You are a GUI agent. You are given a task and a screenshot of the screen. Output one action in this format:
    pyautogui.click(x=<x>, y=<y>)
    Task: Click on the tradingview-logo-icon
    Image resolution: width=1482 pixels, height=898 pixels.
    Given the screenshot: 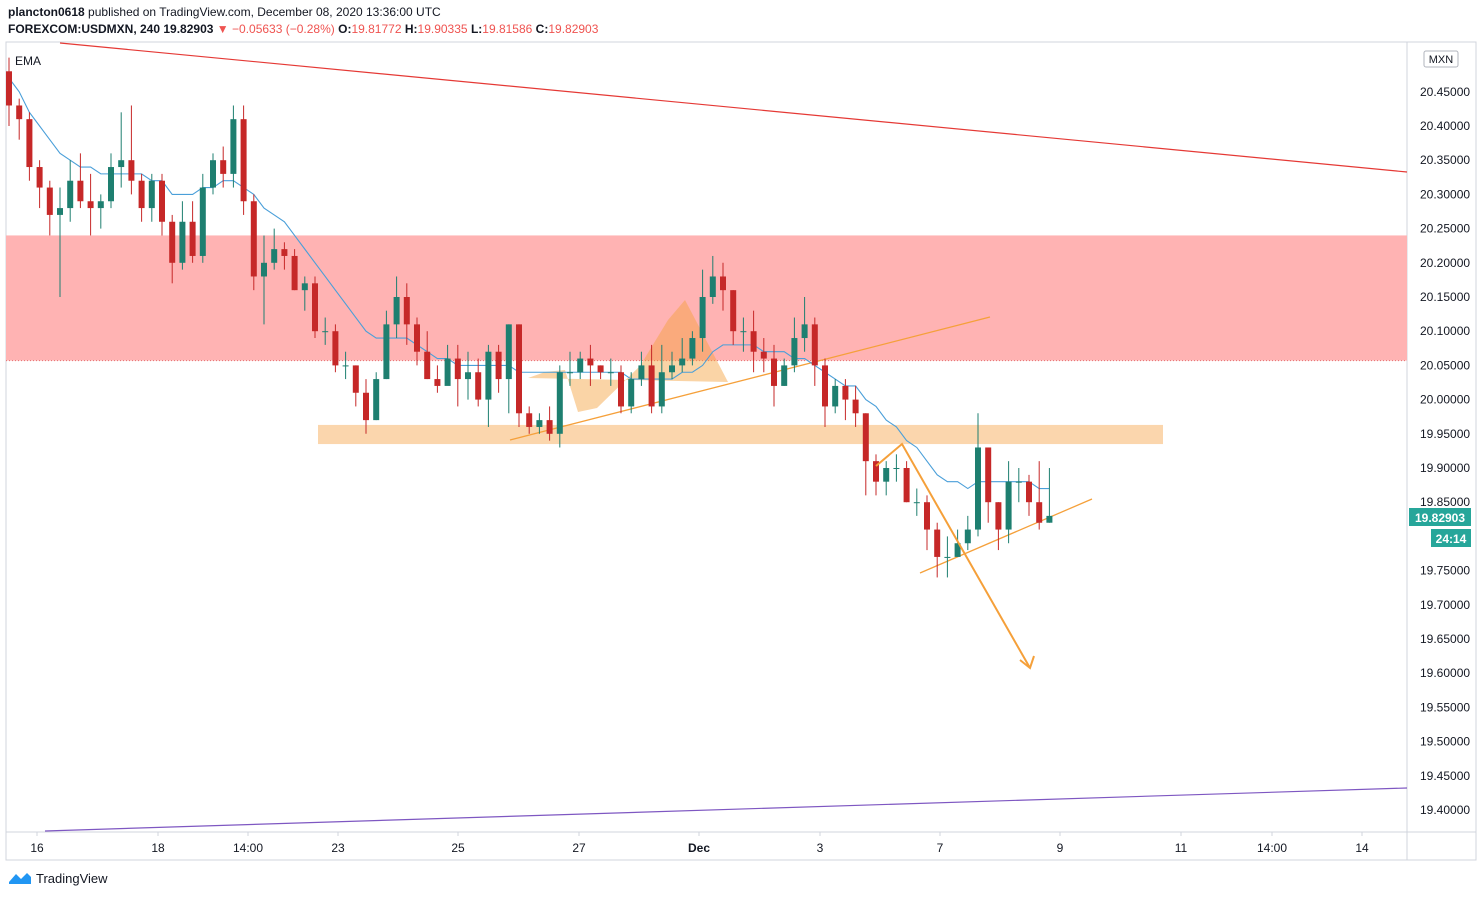 What is the action you would take?
    pyautogui.click(x=20, y=878)
    